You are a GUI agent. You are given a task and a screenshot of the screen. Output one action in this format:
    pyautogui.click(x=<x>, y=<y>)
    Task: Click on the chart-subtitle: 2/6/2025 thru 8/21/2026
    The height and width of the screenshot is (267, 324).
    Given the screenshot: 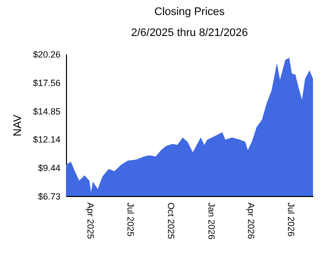 What is the action you would take?
    pyautogui.click(x=189, y=33)
    